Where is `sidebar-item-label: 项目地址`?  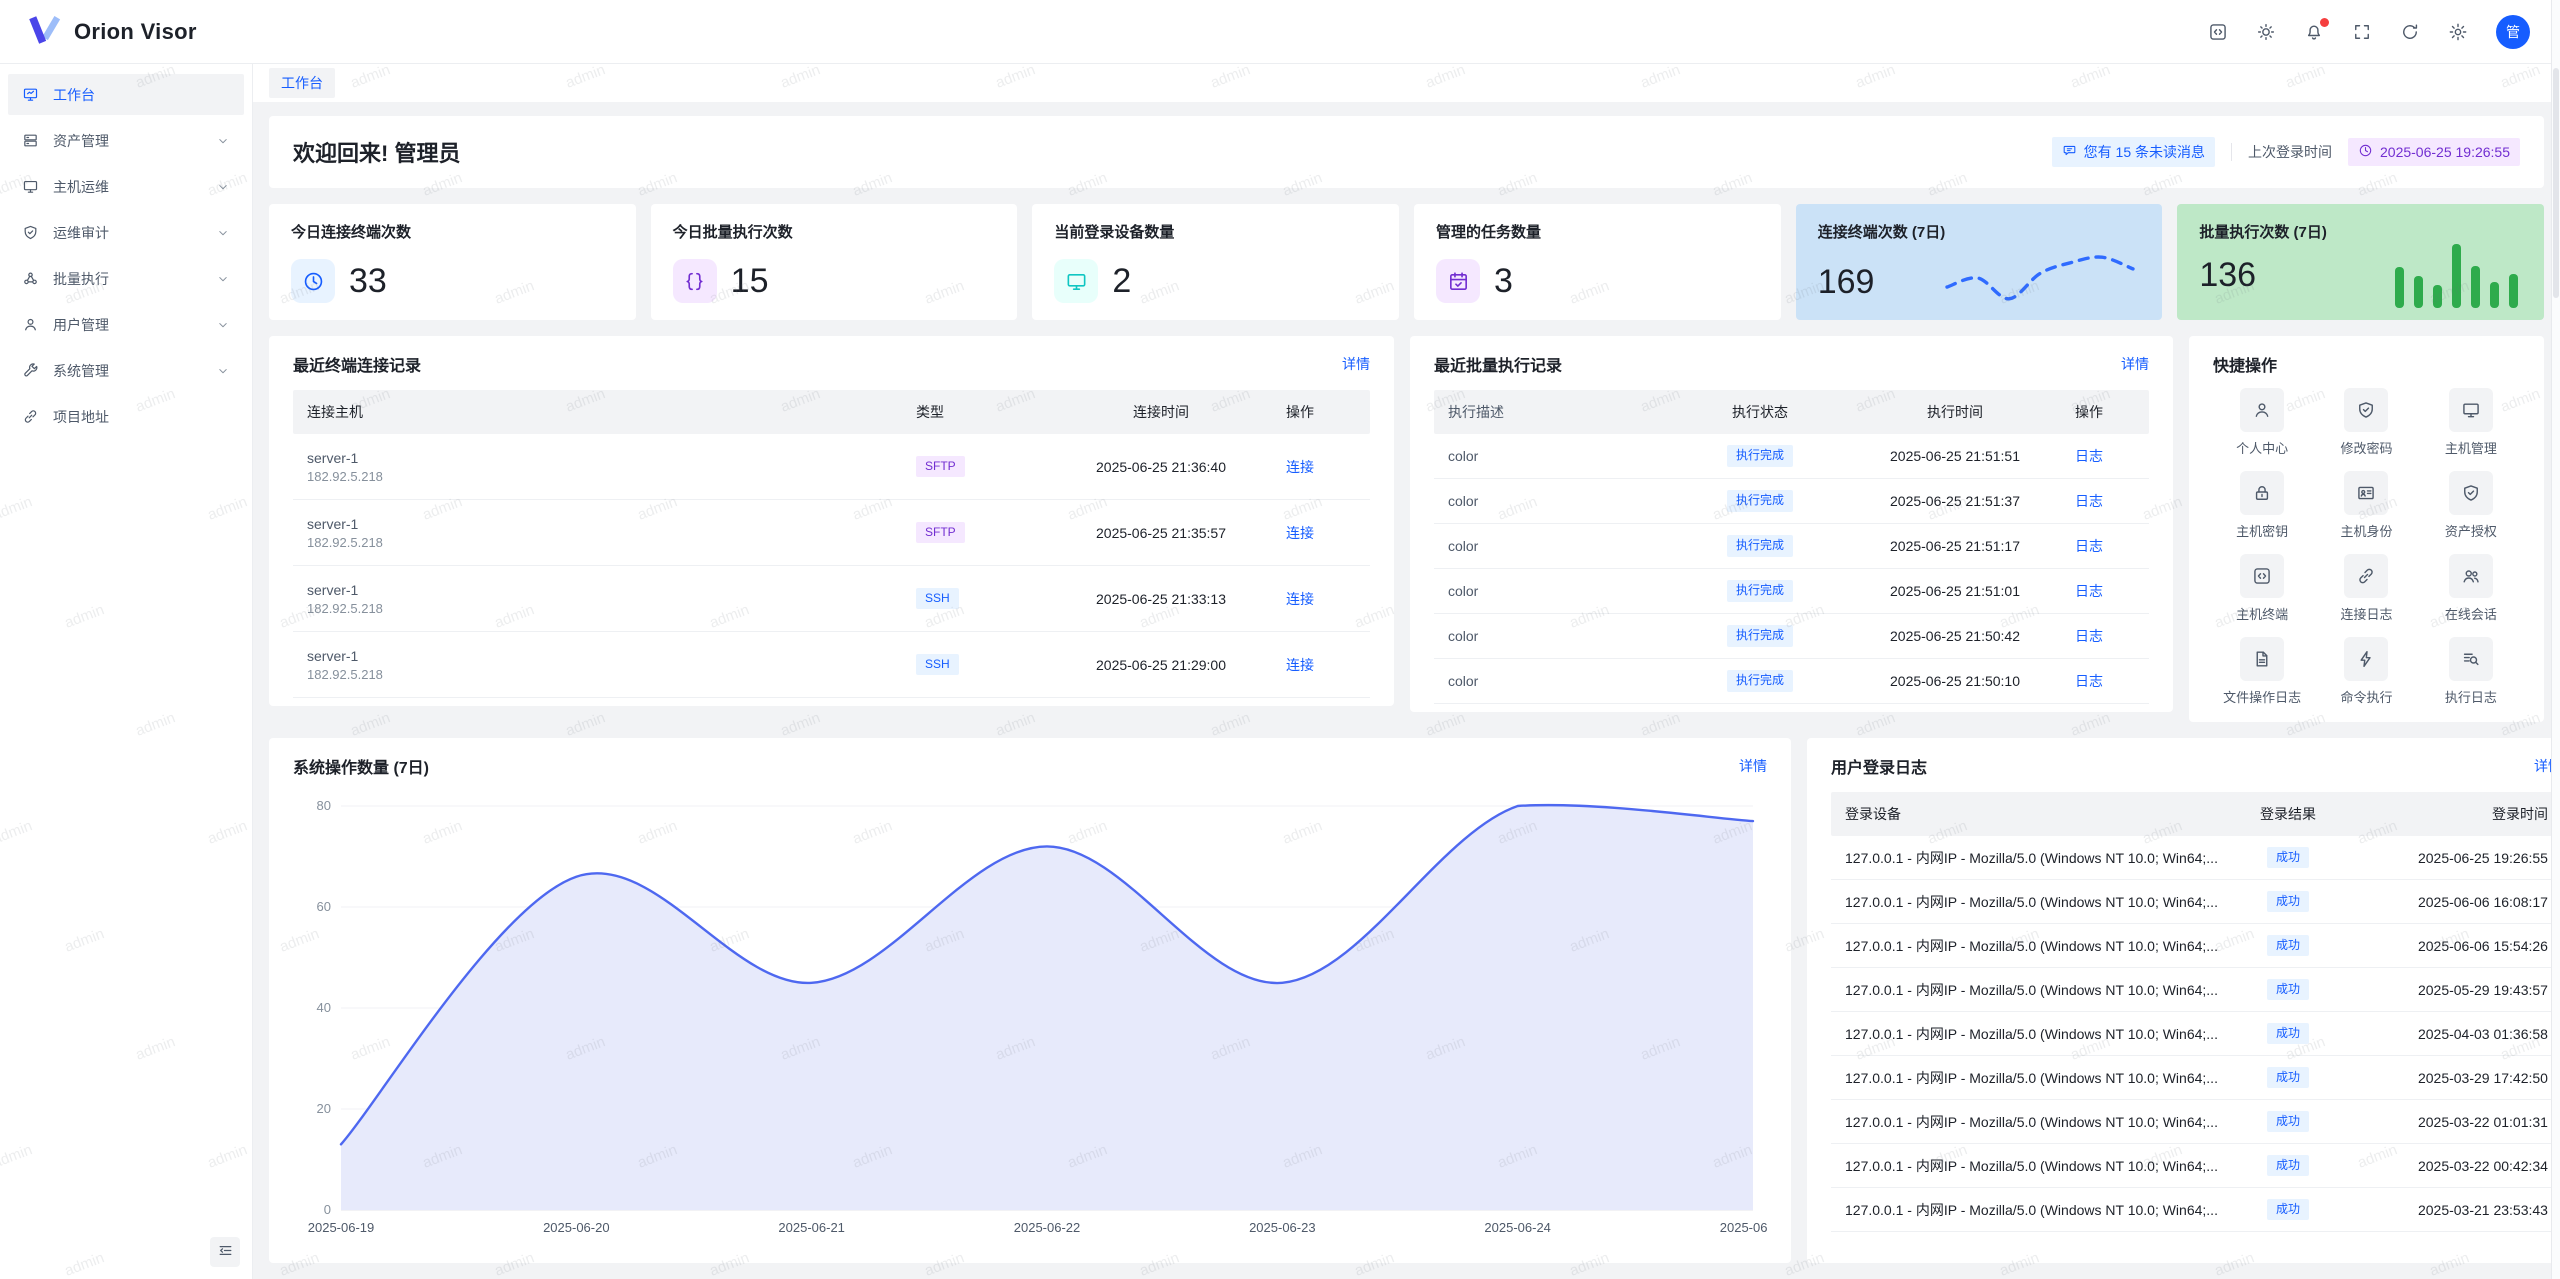
sidebar-item-label: 项目地址 is located at coordinates (81, 416).